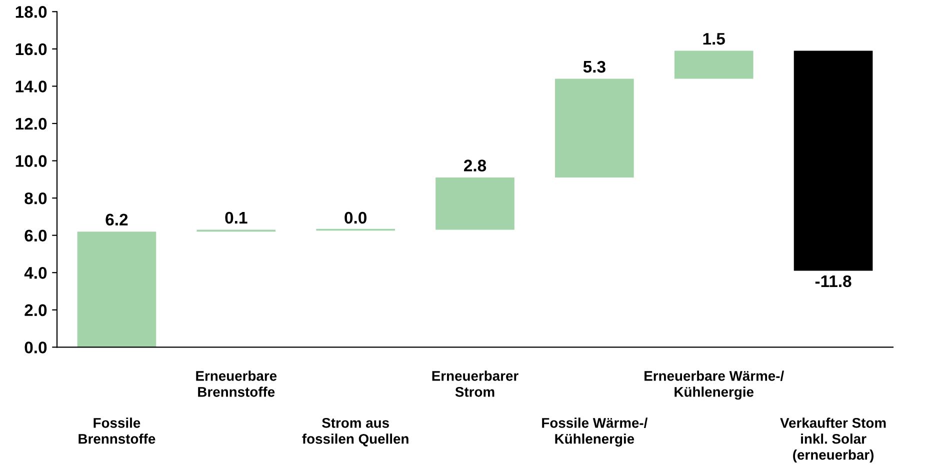 This screenshot has height=466, width=950. Describe the element at coordinates (35, 236) in the screenshot. I see `y-tick-label: 6.0` at that location.